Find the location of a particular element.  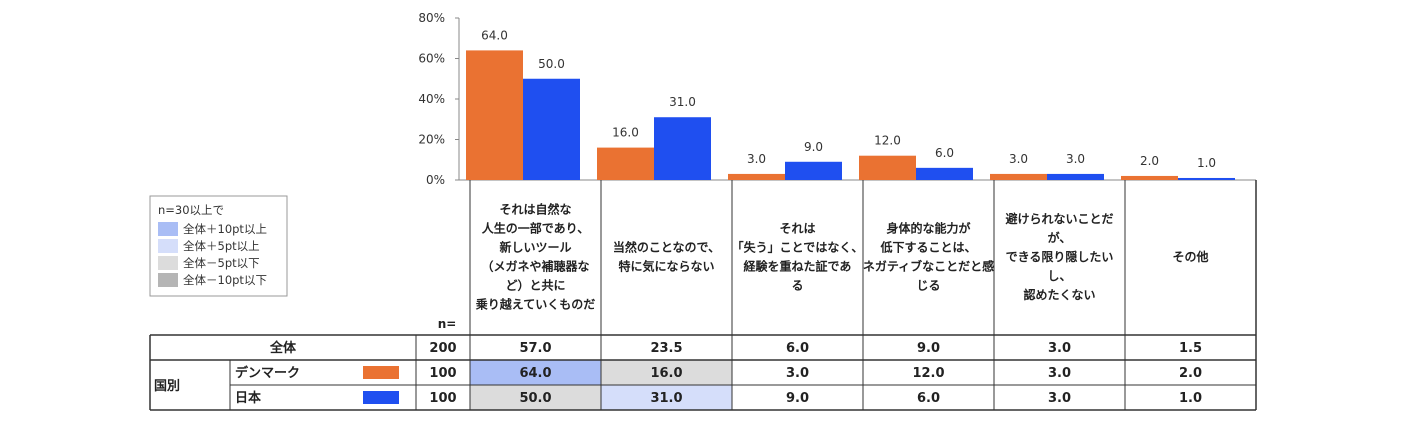

category-label: 認めたくない is located at coordinates (1059, 294).